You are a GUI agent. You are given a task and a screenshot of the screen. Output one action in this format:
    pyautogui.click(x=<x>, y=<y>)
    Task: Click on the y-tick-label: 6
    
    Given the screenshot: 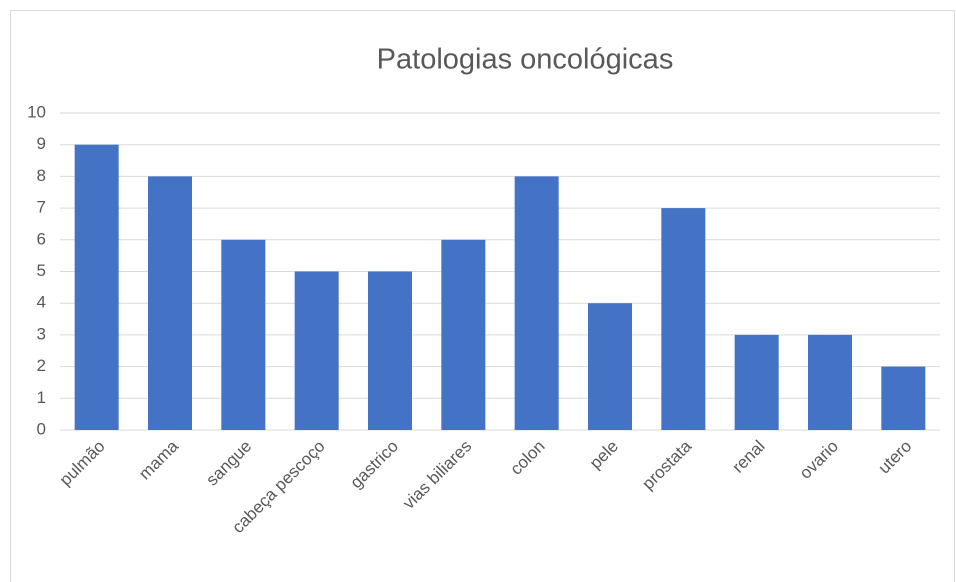 What is the action you would take?
    pyautogui.click(x=41, y=238)
    